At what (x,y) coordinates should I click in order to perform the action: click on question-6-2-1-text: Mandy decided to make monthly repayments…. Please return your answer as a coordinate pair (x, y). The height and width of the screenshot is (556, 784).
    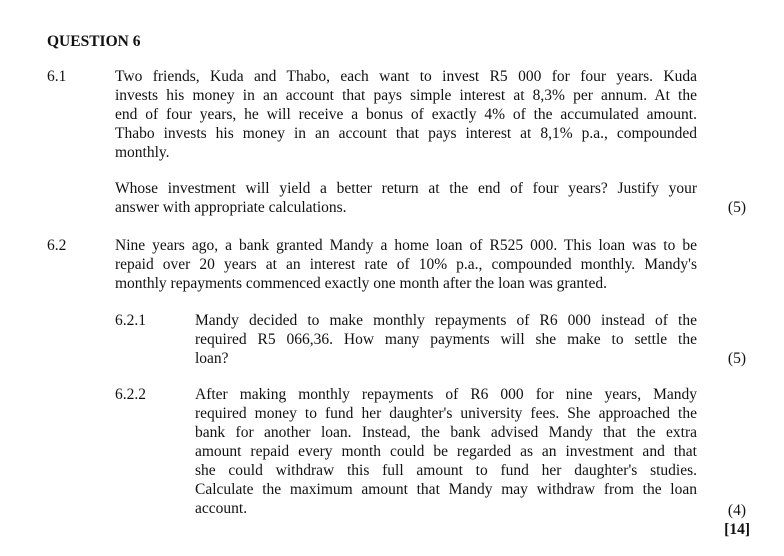
    Looking at the image, I should click on (446, 339).